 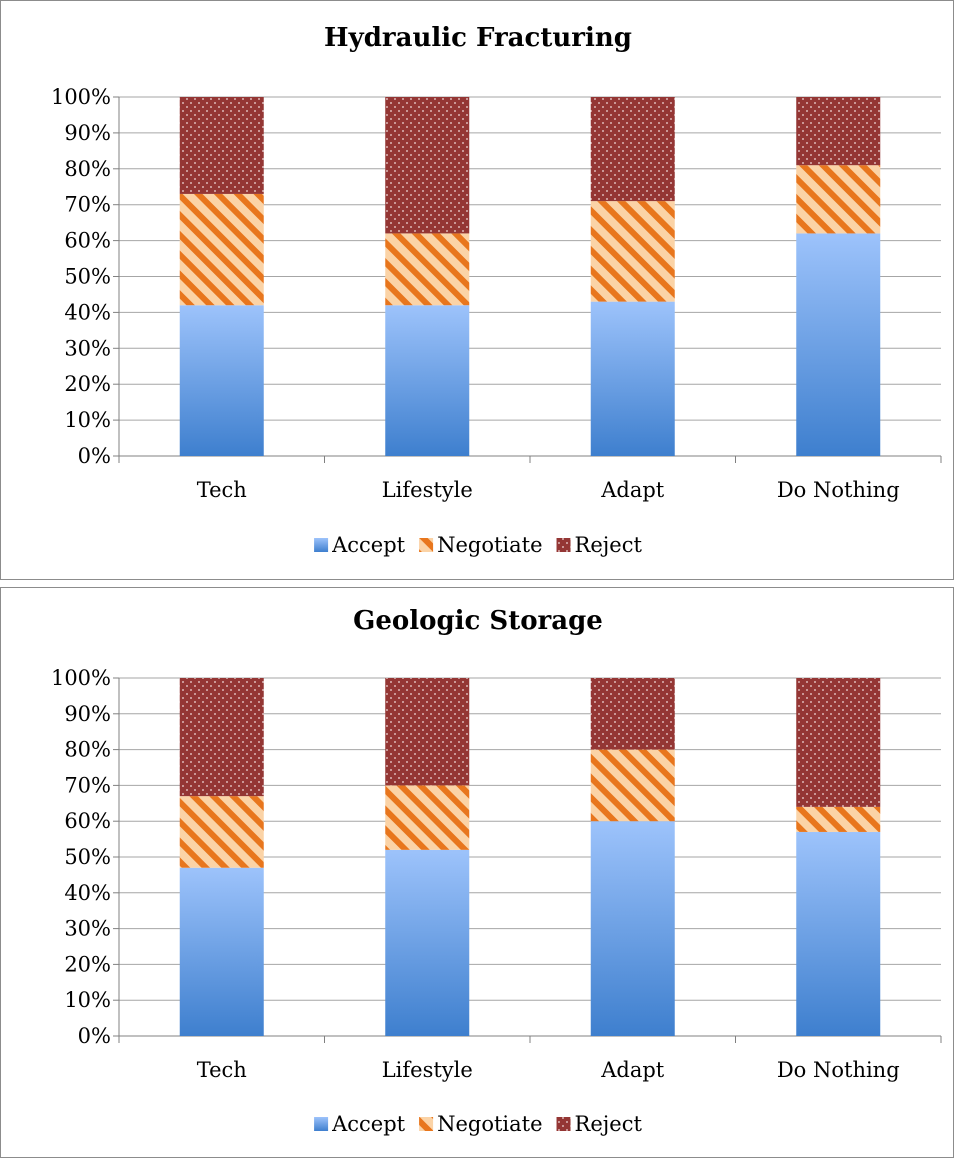 I want to click on chart-title: Hydraulic Fracturing, so click(x=478, y=38).